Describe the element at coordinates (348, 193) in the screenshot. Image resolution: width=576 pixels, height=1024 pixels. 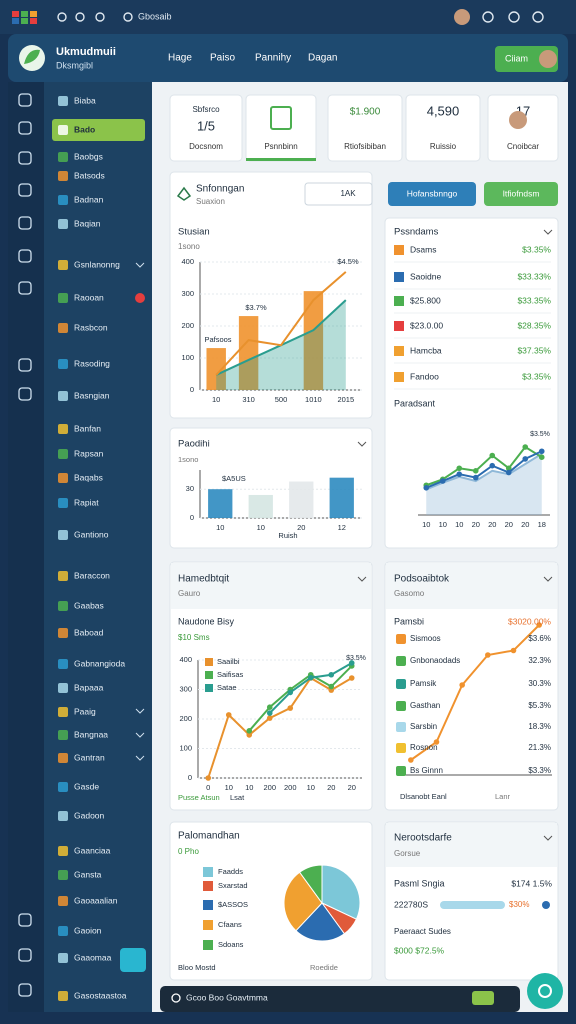
I see `search-text: 1AK` at that location.